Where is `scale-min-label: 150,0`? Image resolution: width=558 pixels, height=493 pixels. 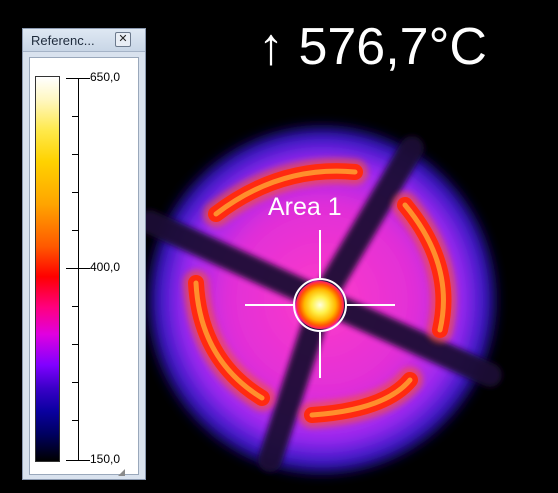 scale-min-label: 150,0 is located at coordinates (105, 459).